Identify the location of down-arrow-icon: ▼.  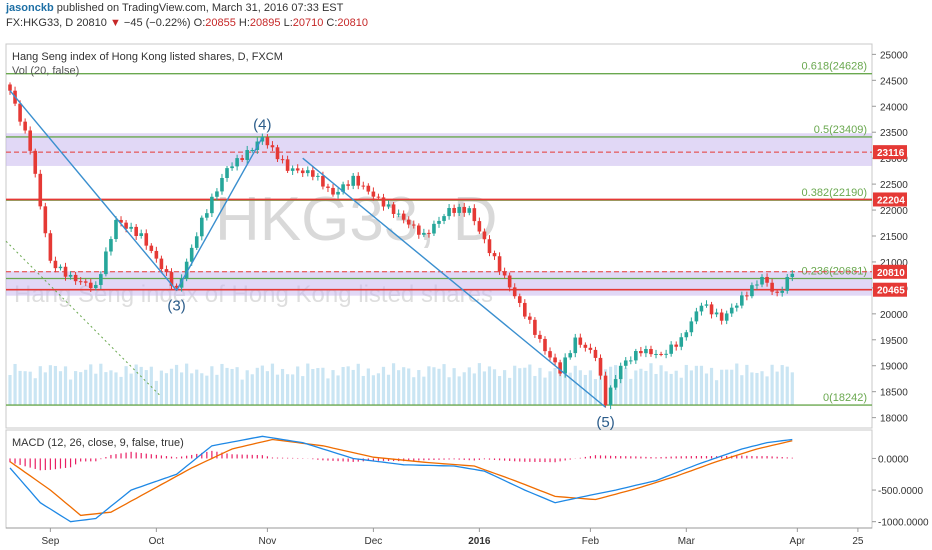
(115, 23).